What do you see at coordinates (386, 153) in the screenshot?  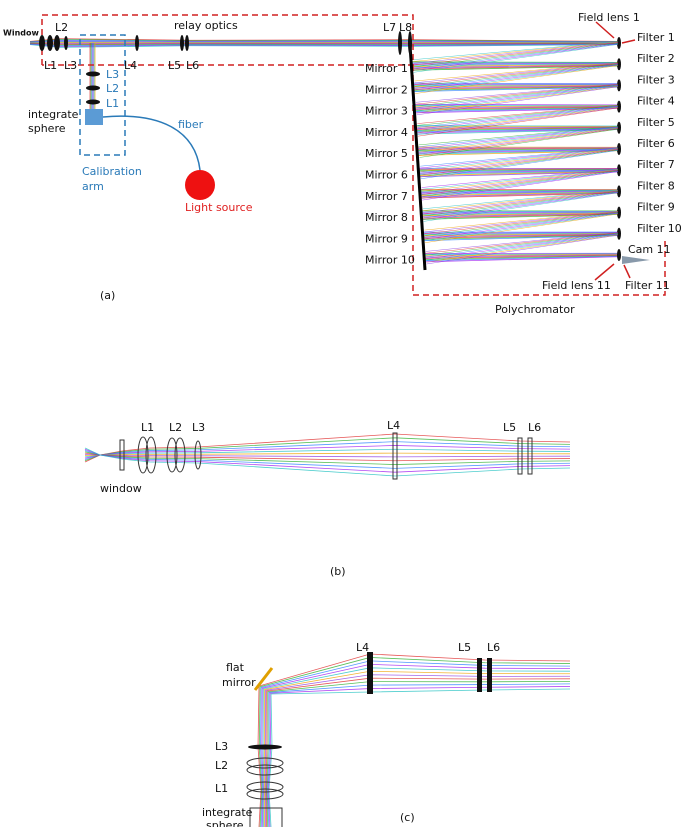 I see `label: Mirror 5` at bounding box center [386, 153].